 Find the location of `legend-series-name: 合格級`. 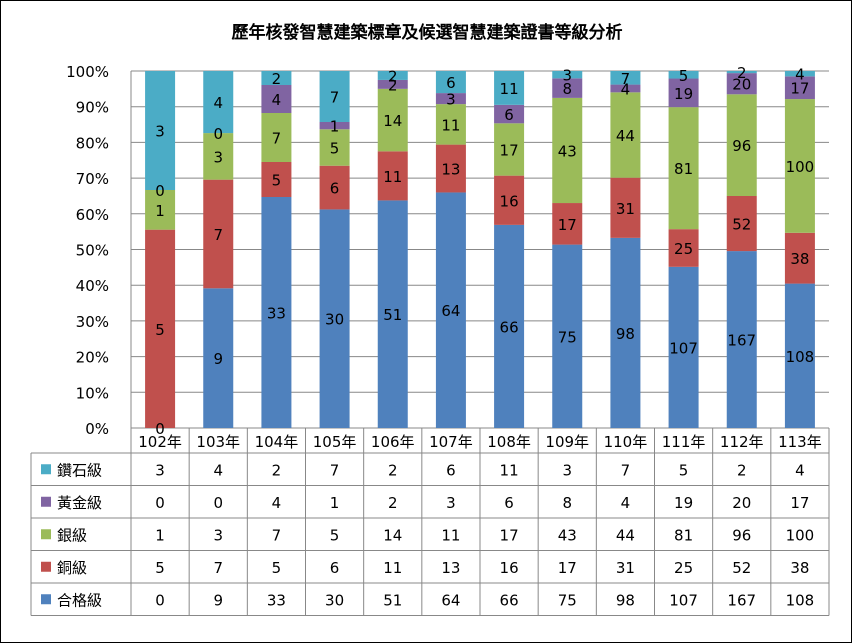

legend-series-name: 合格級 is located at coordinates (79, 600).